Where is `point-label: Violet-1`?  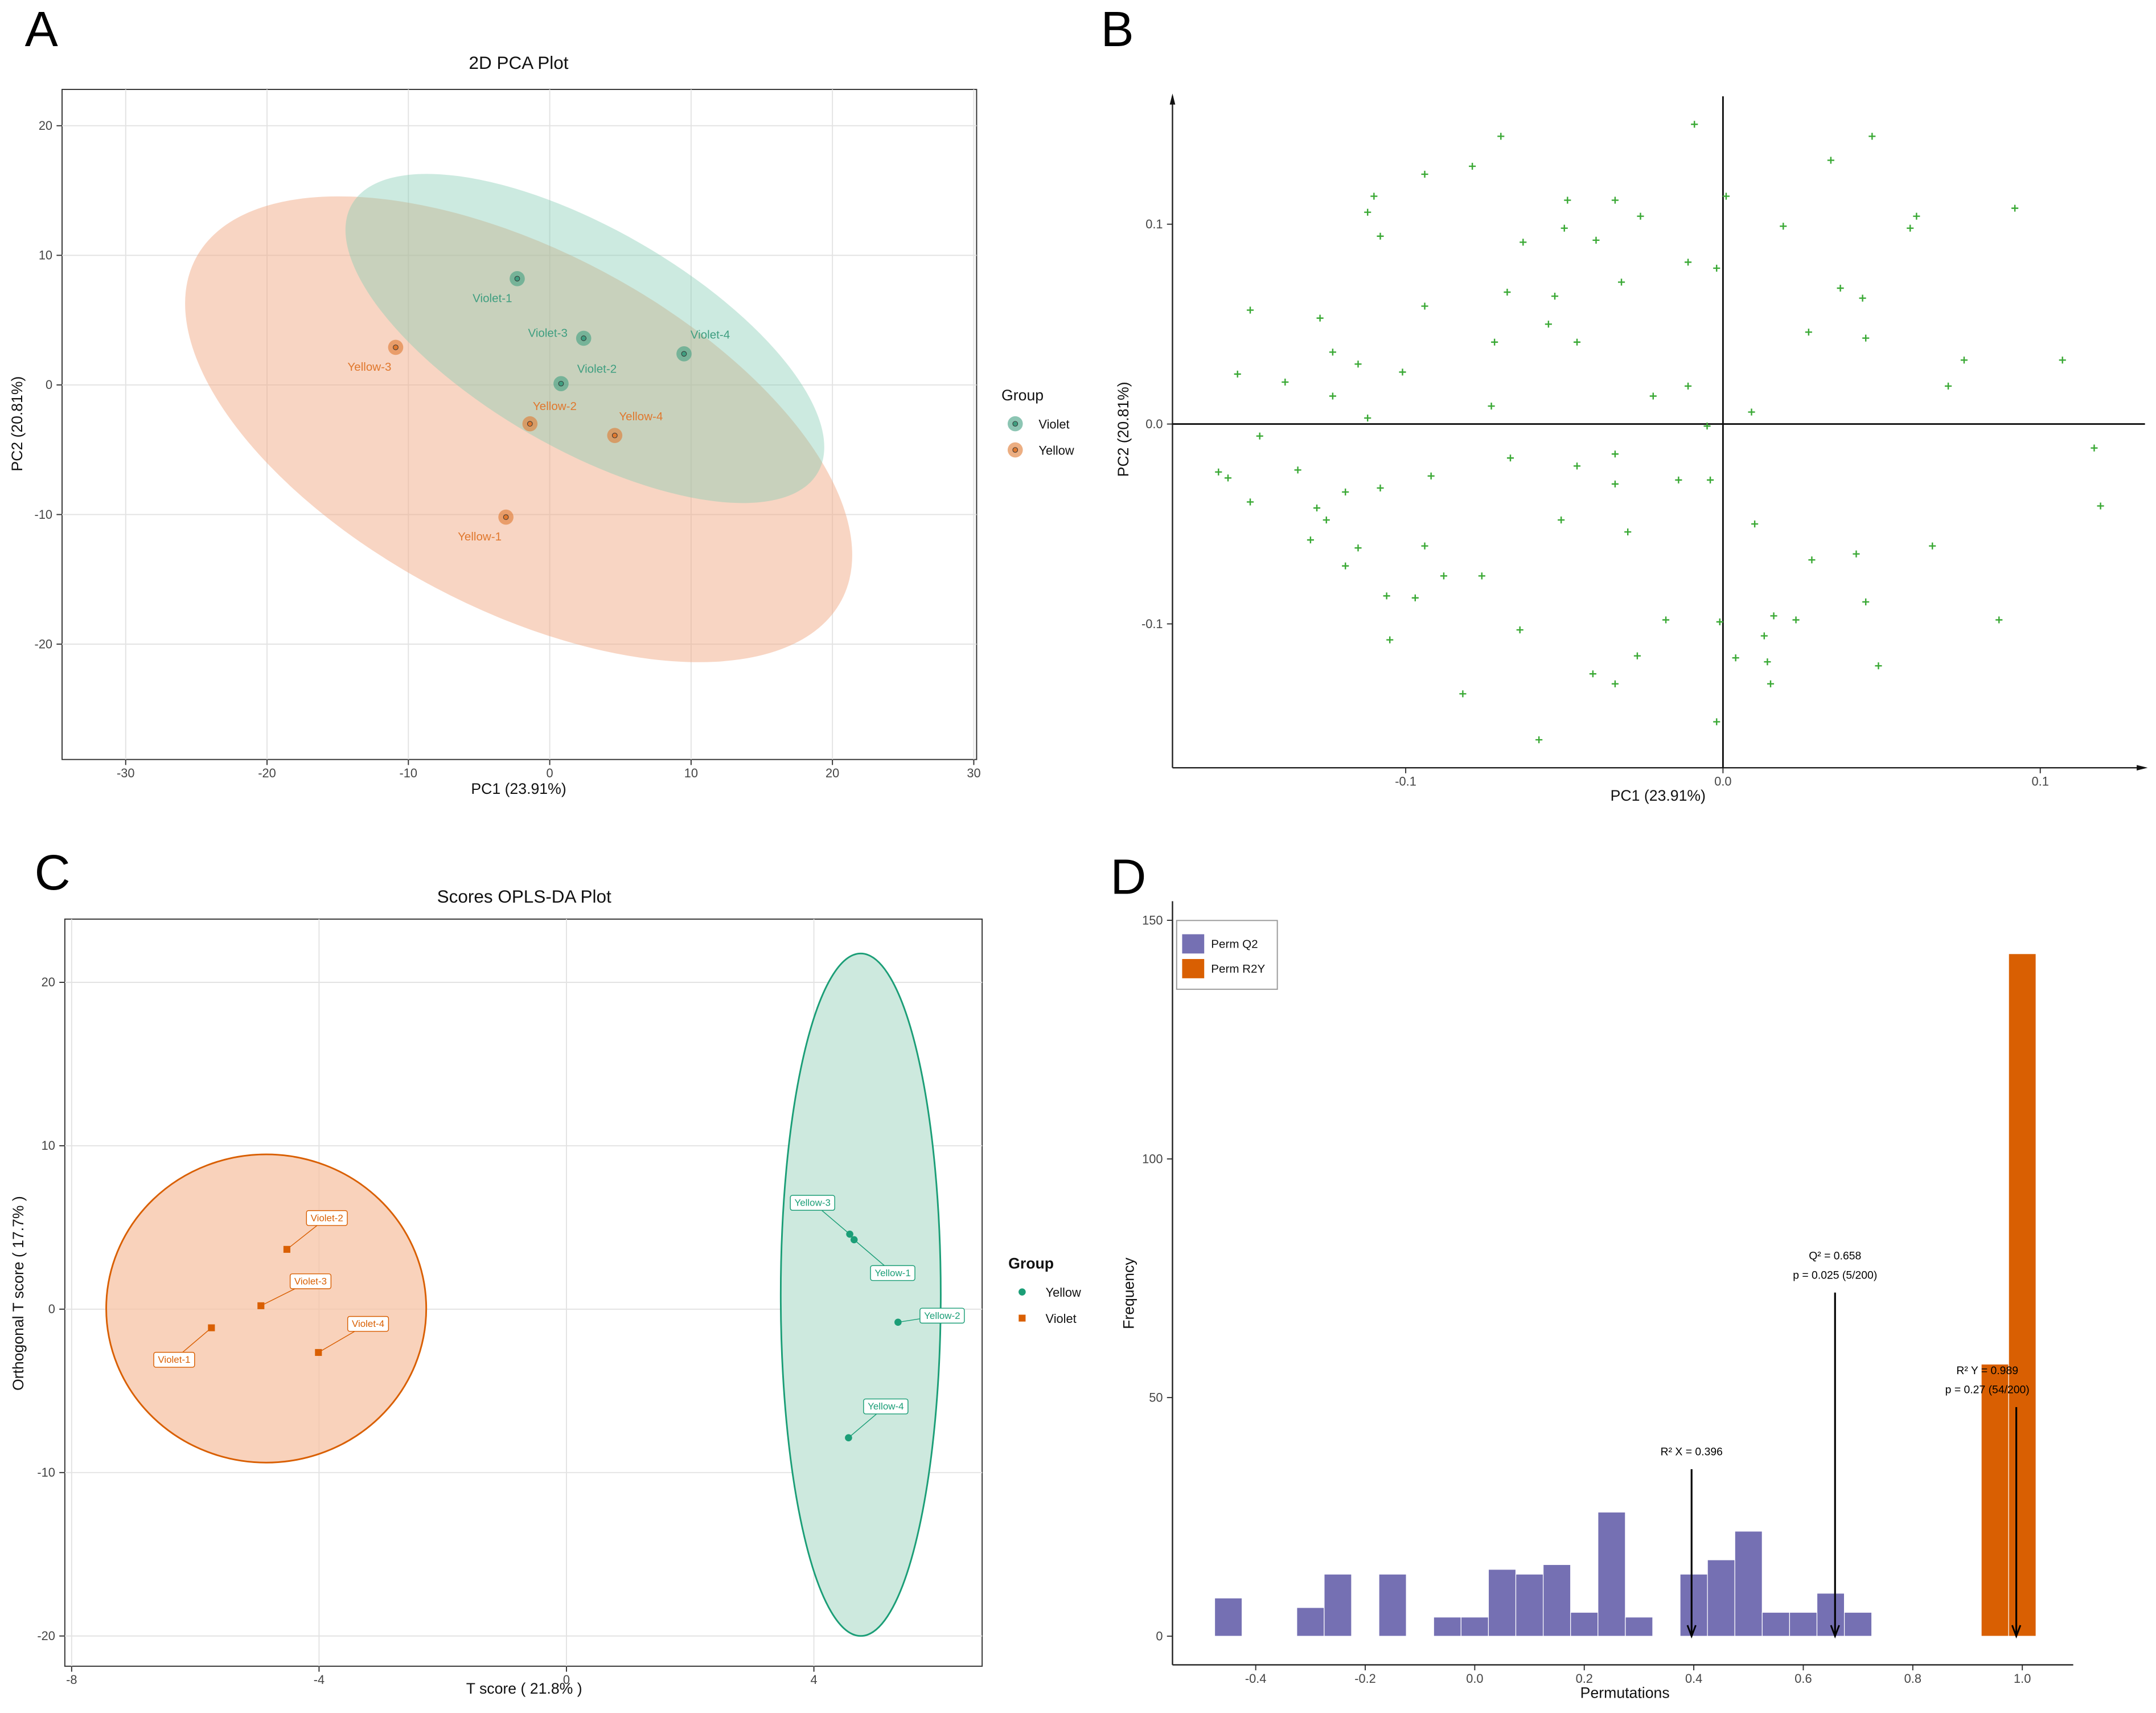 point-label: Violet-1 is located at coordinates (174, 1360).